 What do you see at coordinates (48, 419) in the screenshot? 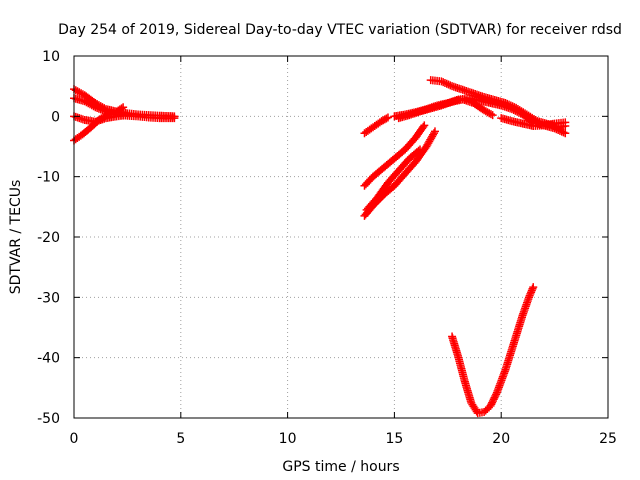
I see `y-tick-label: -50` at bounding box center [48, 419].